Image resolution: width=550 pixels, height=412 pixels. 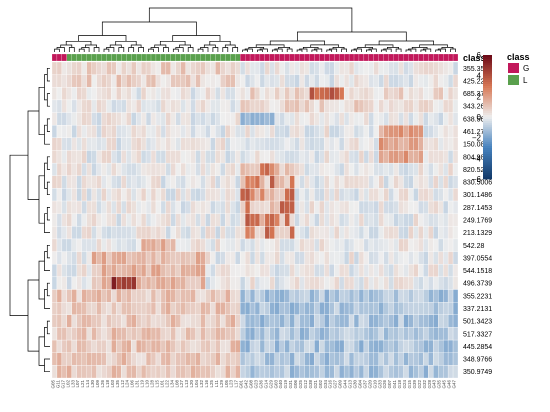 I want to click on colorbar-tick-label: 0, so click(x=479, y=117).